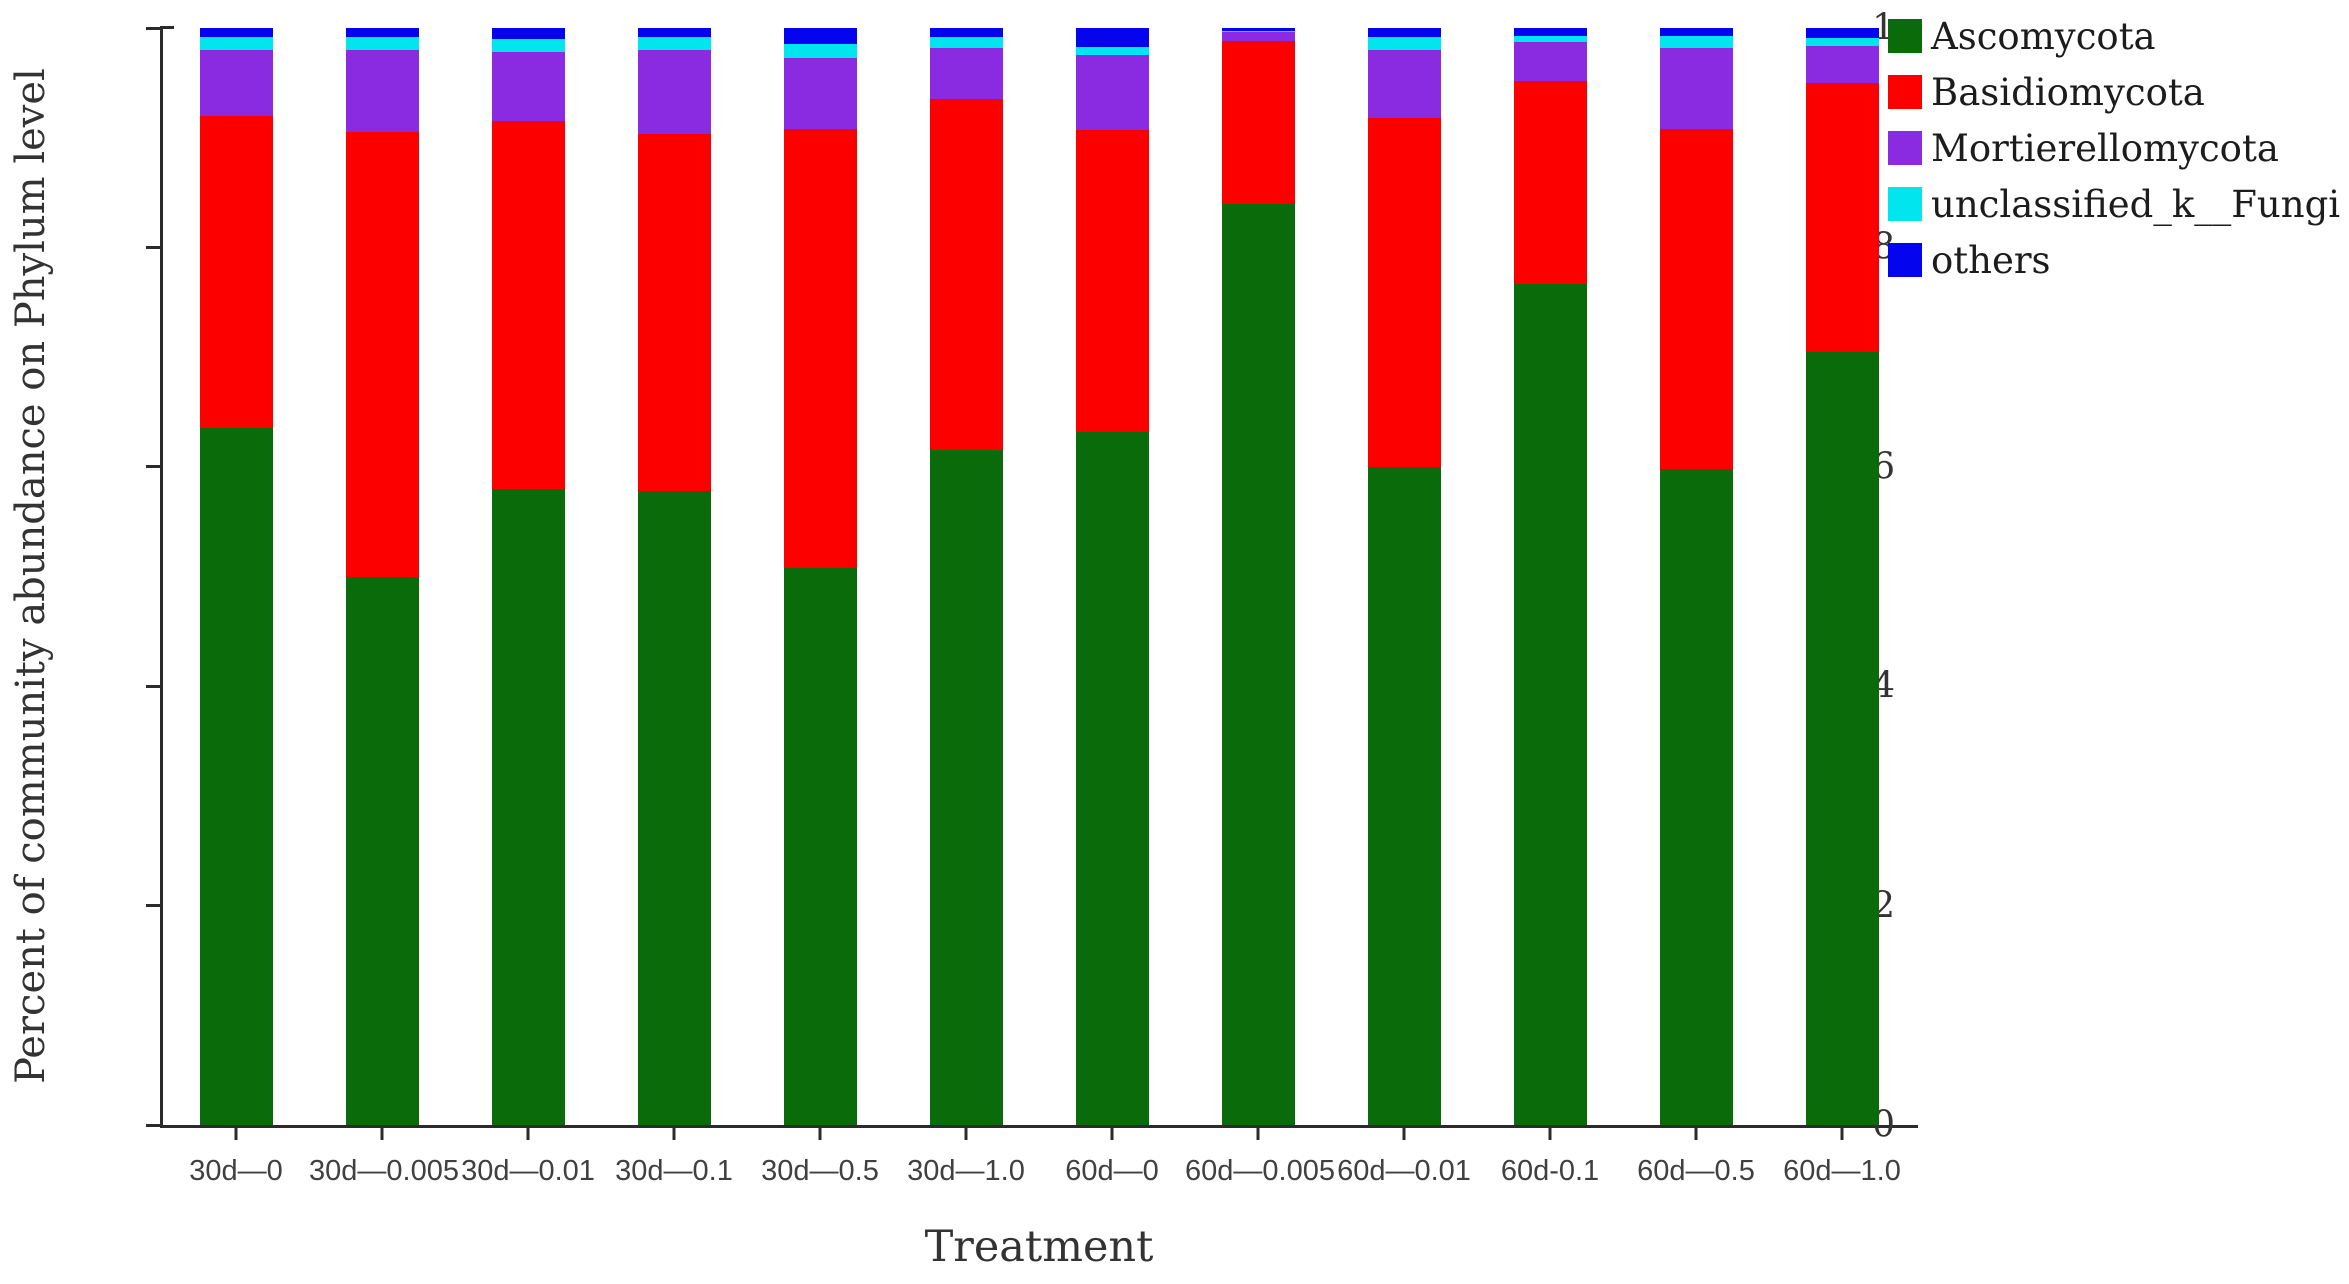  I want to click on bar-60d—0.01, so click(1404, 576).